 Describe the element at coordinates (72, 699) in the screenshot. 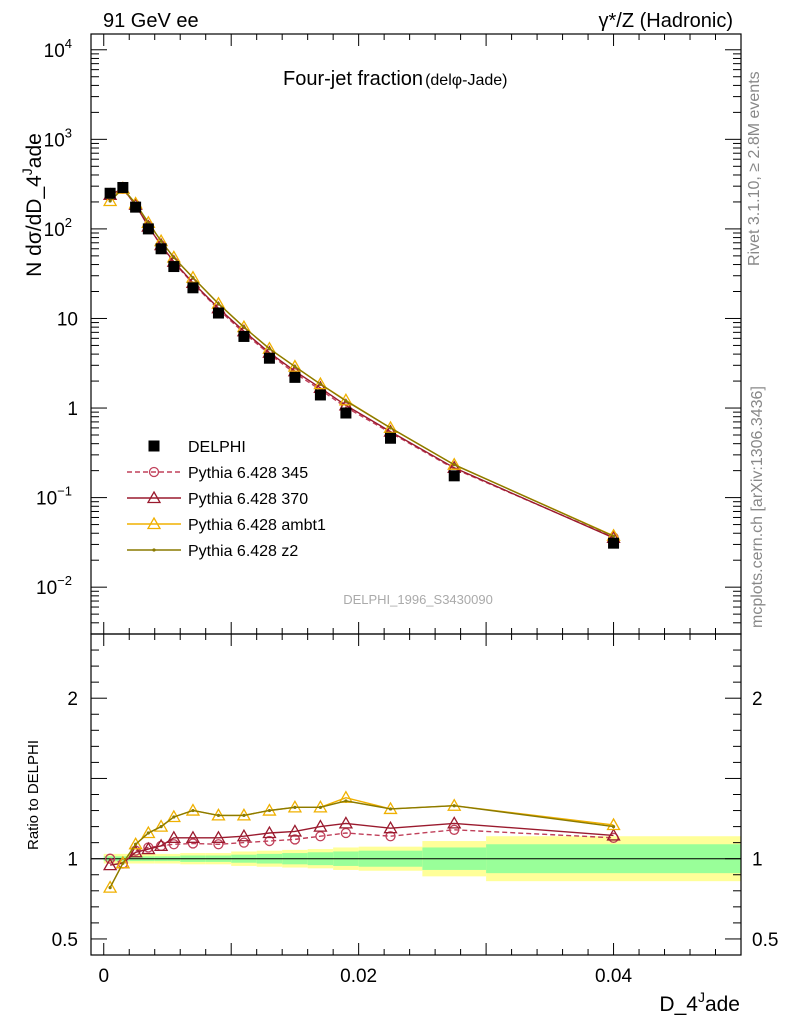

I see `y-tick-label-ratio: 2` at that location.